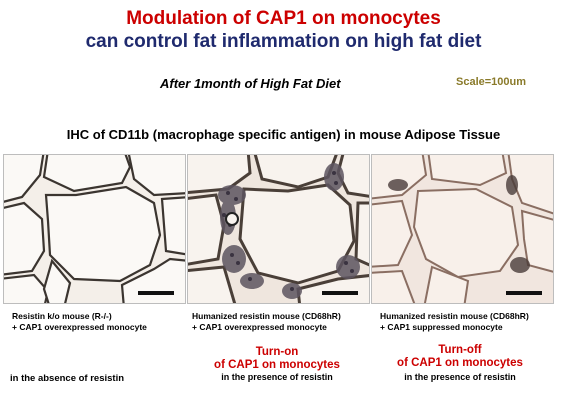  Describe the element at coordinates (441, 327) in the screenshot. I see `panel-3-caption-line-2: + CAP1 suppressed monocyte` at that location.